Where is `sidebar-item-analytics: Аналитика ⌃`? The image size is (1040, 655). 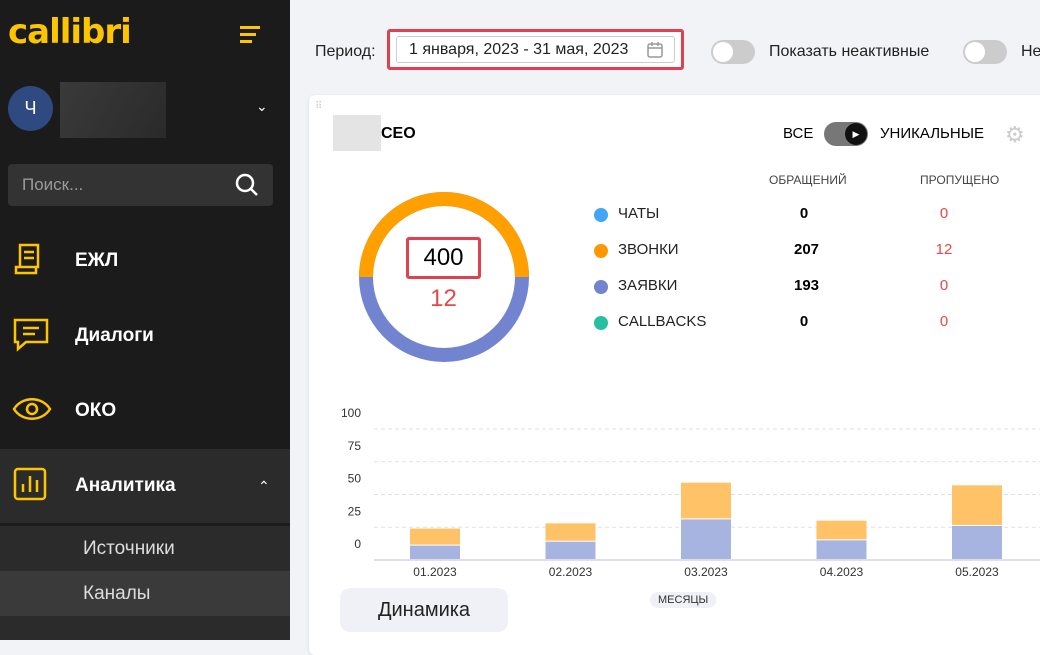 sidebar-item-analytics: Аналитика ⌃ is located at coordinates (145, 486).